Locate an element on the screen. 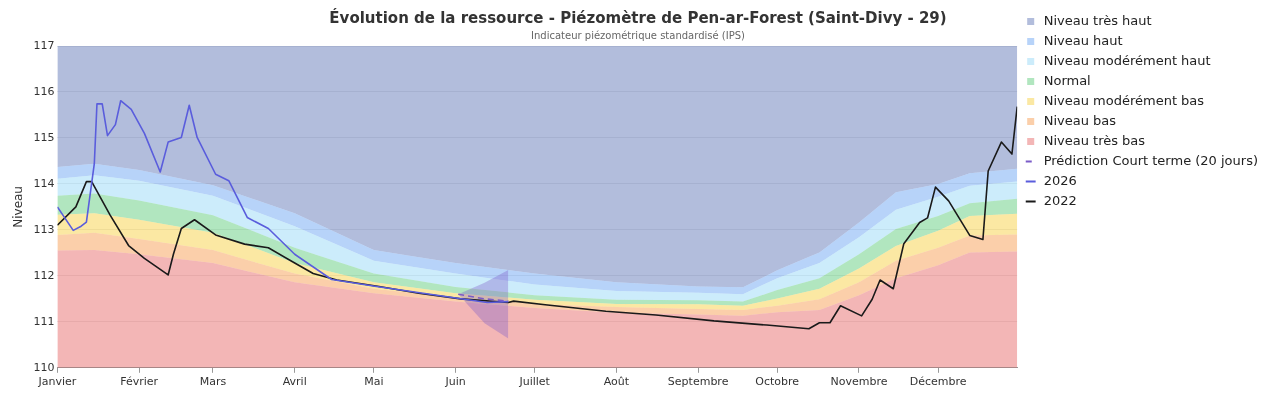 This screenshot has width=1286, height=400. legend-label: Normal is located at coordinates (1067, 80).